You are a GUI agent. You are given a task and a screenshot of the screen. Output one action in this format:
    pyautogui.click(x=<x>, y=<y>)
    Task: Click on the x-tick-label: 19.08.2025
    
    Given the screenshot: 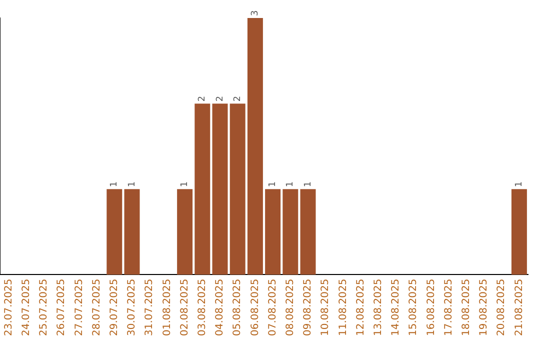 What is the action you would take?
    pyautogui.click(x=484, y=307)
    